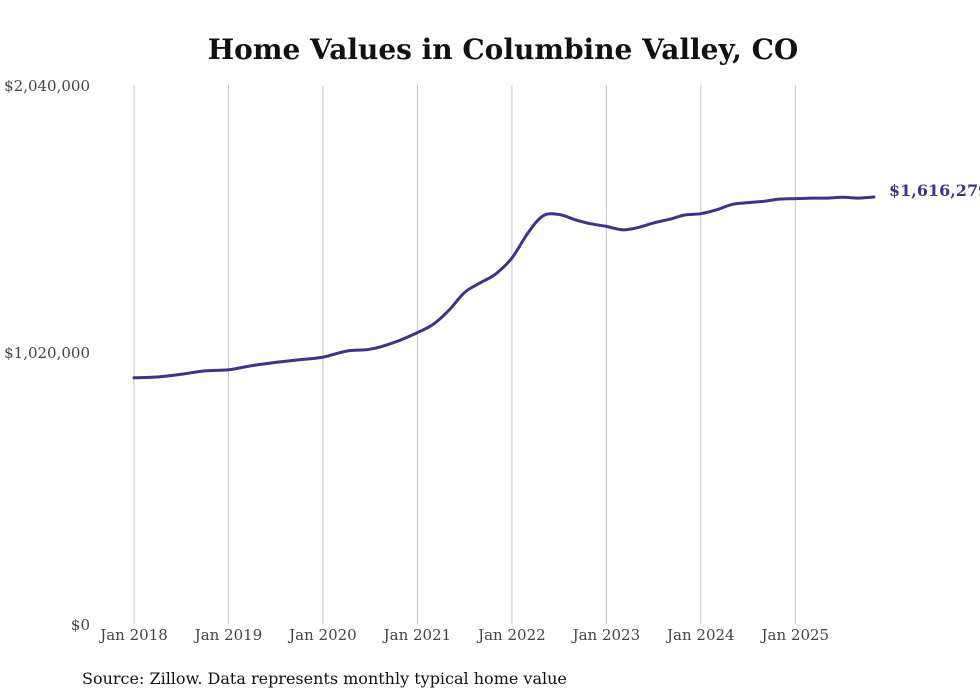  I want to click on y-axis-ticks: $0 $1,020,000 $2,040,000, so click(47, 355).